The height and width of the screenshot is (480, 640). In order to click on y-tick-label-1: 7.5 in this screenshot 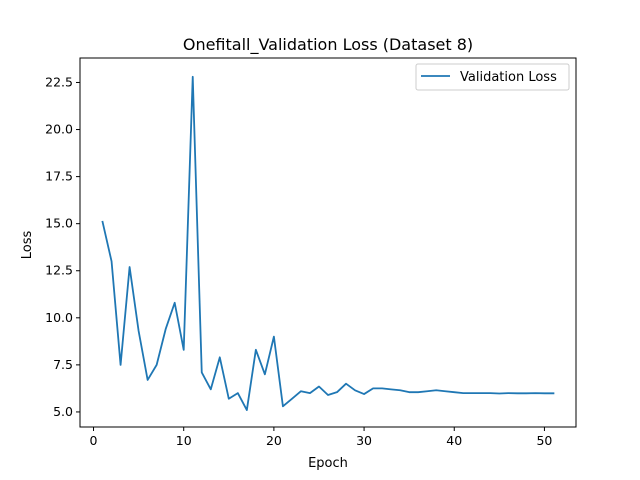, I will do `click(63, 364)`.